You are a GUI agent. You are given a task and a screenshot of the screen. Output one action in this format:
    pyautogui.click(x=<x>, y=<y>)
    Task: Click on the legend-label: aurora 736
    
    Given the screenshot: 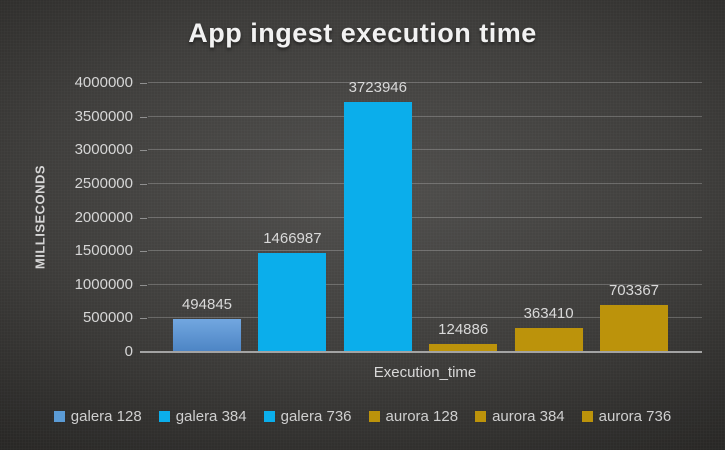 What is the action you would take?
    pyautogui.click(x=635, y=416)
    